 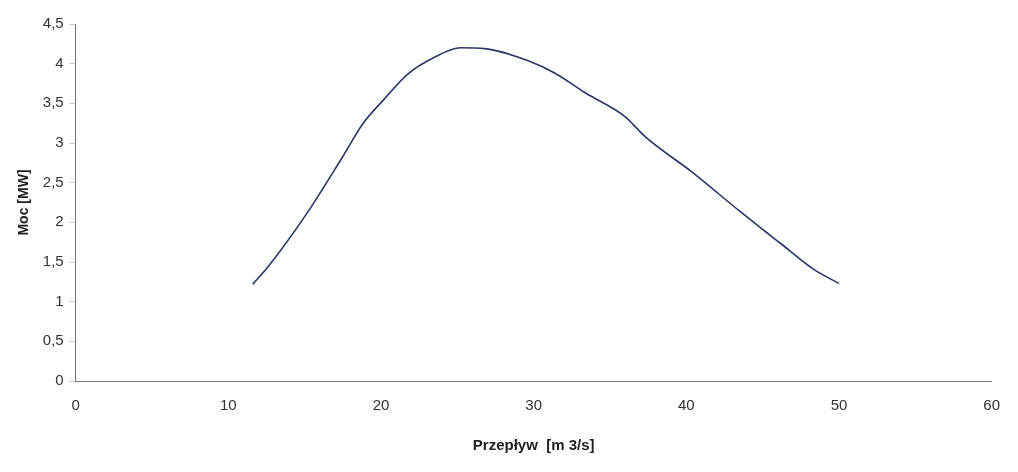 I want to click on x-tick-label: 10, so click(x=228, y=405).